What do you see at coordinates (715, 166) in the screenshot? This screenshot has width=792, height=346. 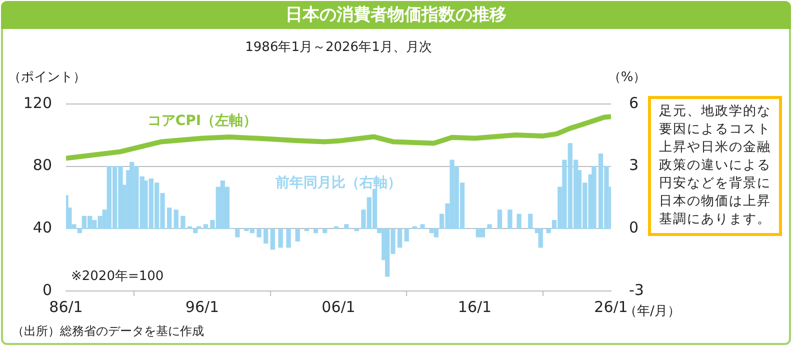 I see `text: 足元、地政学的な要因によるコスト上昇や日米の金融政策の違いによる円安などを背景に日本の物価は上昇基調にあります。` at bounding box center [715, 166].